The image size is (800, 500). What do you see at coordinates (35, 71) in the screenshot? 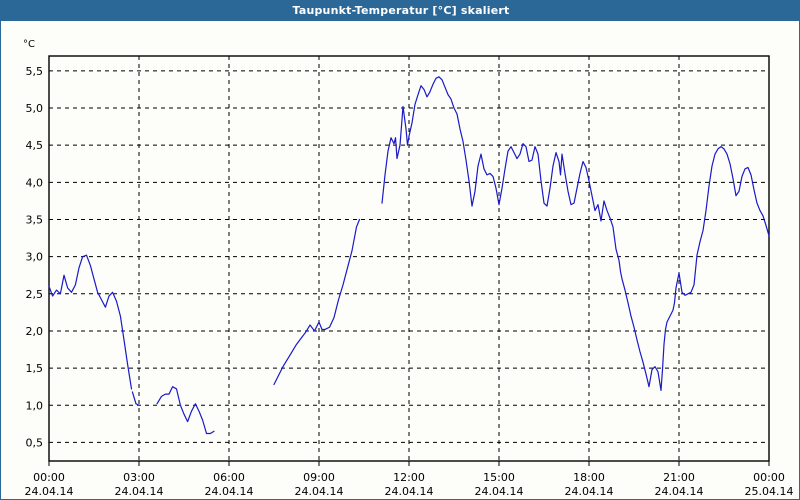
I see `svg-text: 5,5` at bounding box center [35, 71].